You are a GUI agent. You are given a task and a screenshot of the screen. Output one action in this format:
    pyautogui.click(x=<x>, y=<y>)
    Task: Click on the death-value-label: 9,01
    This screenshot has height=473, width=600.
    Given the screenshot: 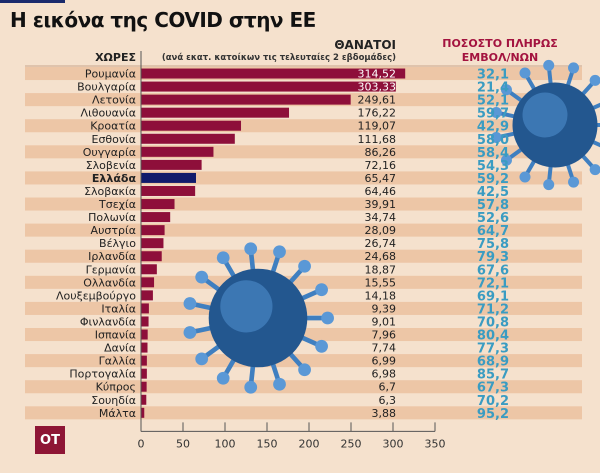 What is the action you would take?
    pyautogui.click(x=384, y=321)
    